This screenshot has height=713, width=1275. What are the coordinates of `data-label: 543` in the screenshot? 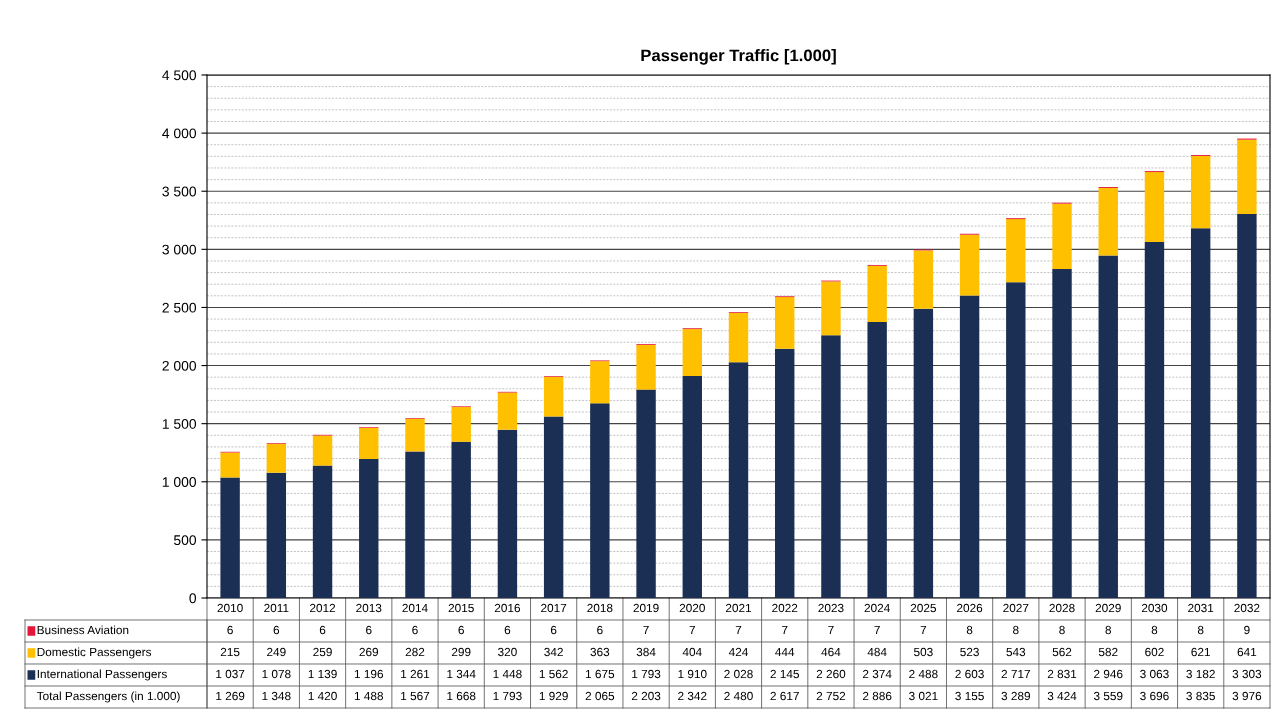 It's located at (1016, 652).